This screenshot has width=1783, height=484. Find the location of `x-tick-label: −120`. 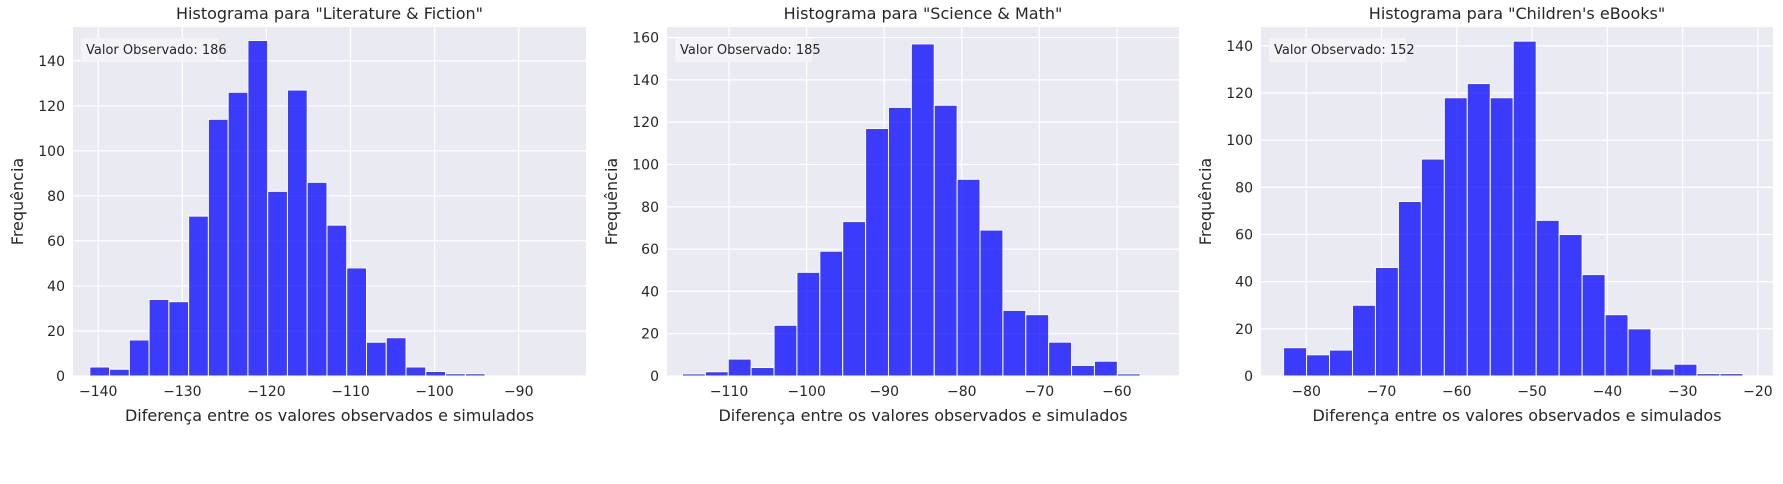

x-tick-label: −120 is located at coordinates (266, 392).